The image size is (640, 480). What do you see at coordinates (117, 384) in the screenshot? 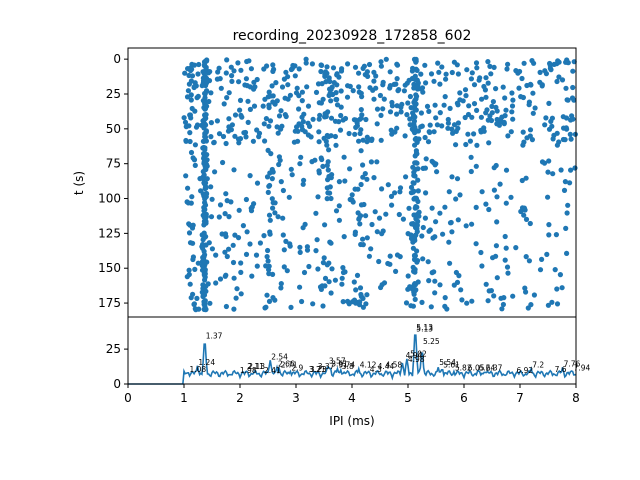
I see `y-tick-label: 0` at bounding box center [117, 384].